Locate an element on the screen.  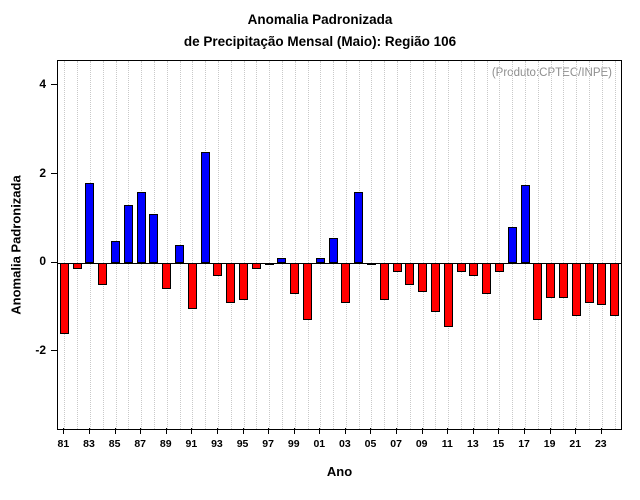
x-tick-label: 01 is located at coordinates (319, 444).